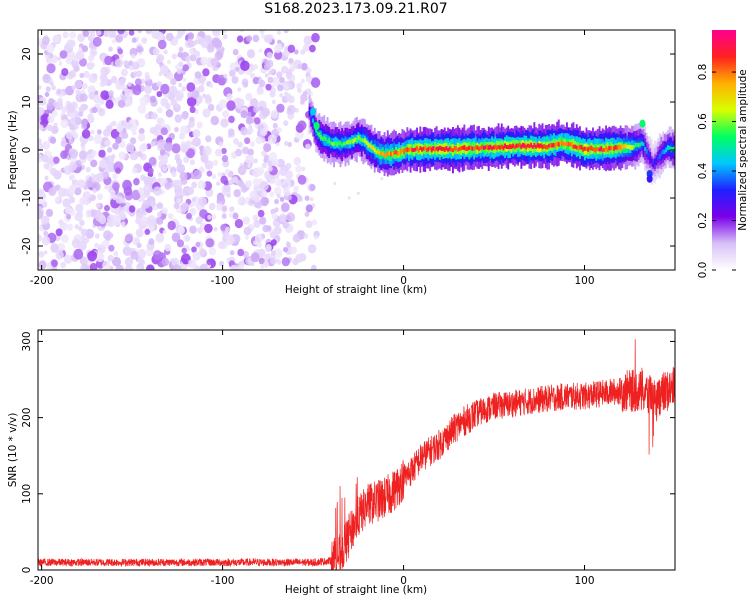 The width and height of the screenshot is (750, 604). Describe the element at coordinates (27, 570) in the screenshot. I see `y-tick-label: 0` at that location.